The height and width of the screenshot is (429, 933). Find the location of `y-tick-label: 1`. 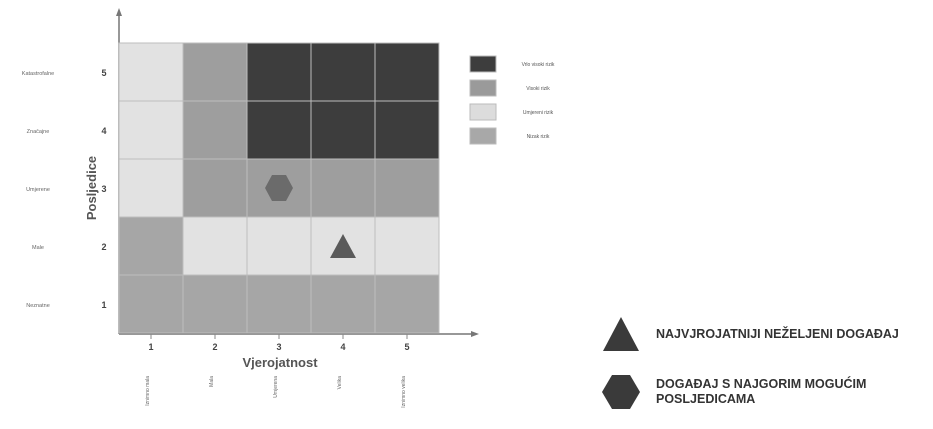

y-tick-label: 1 is located at coordinates (103, 305).